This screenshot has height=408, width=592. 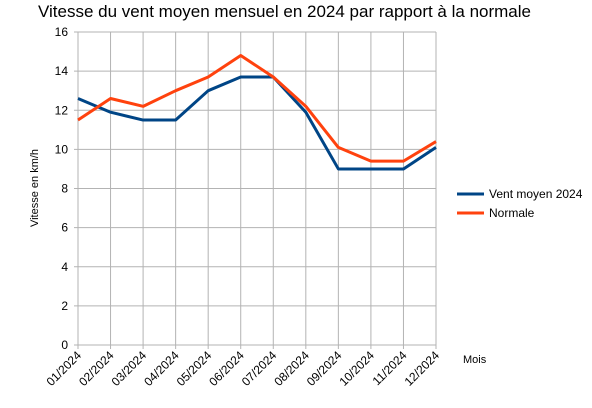 I want to click on y-tick-label: 2, so click(x=64, y=306).